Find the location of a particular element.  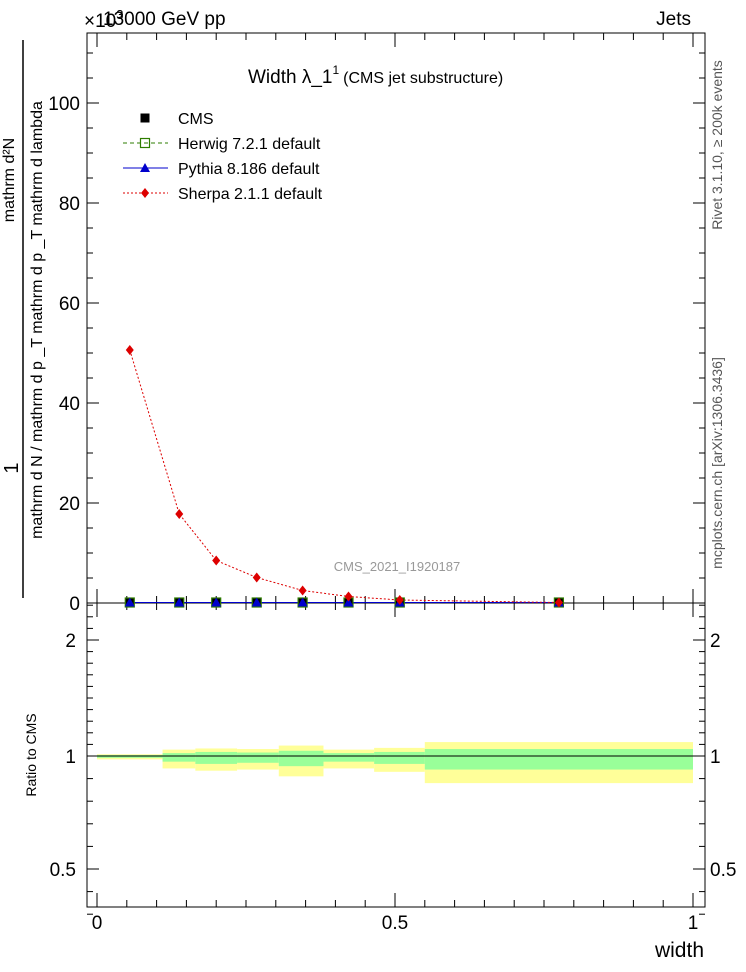

energy-label: 13000 GeV pp is located at coordinates (164, 19).